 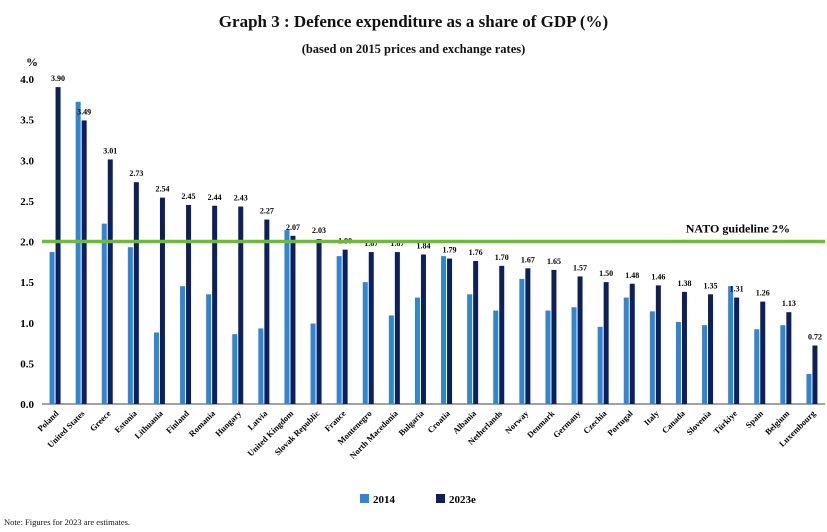 I want to click on data-label-2023e: 2.44, so click(x=215, y=197).